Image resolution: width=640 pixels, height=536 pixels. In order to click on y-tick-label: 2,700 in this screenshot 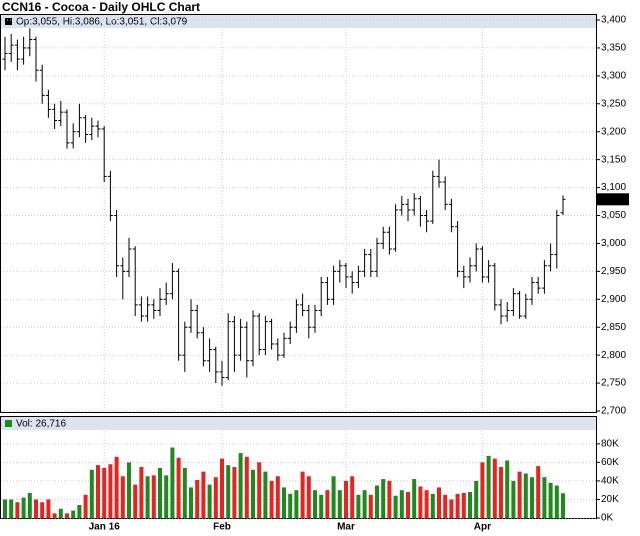, I will do `click(613, 411)`.